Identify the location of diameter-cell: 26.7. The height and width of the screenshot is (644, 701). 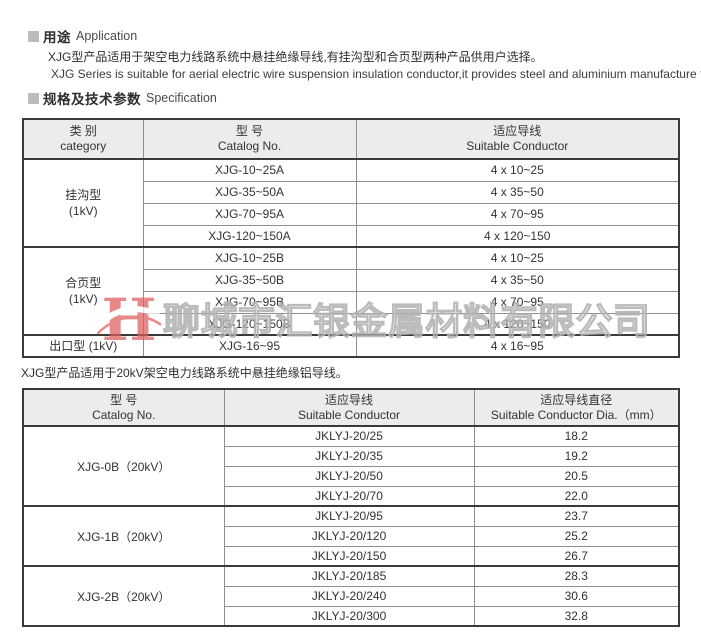
(576, 556).